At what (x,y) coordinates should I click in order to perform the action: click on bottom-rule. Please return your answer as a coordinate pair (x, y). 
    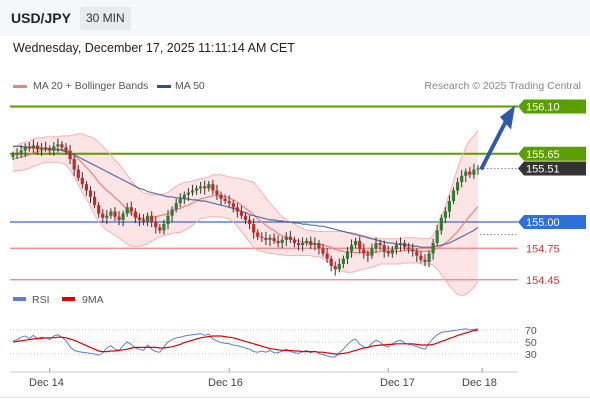
    Looking at the image, I should click on (295, 397).